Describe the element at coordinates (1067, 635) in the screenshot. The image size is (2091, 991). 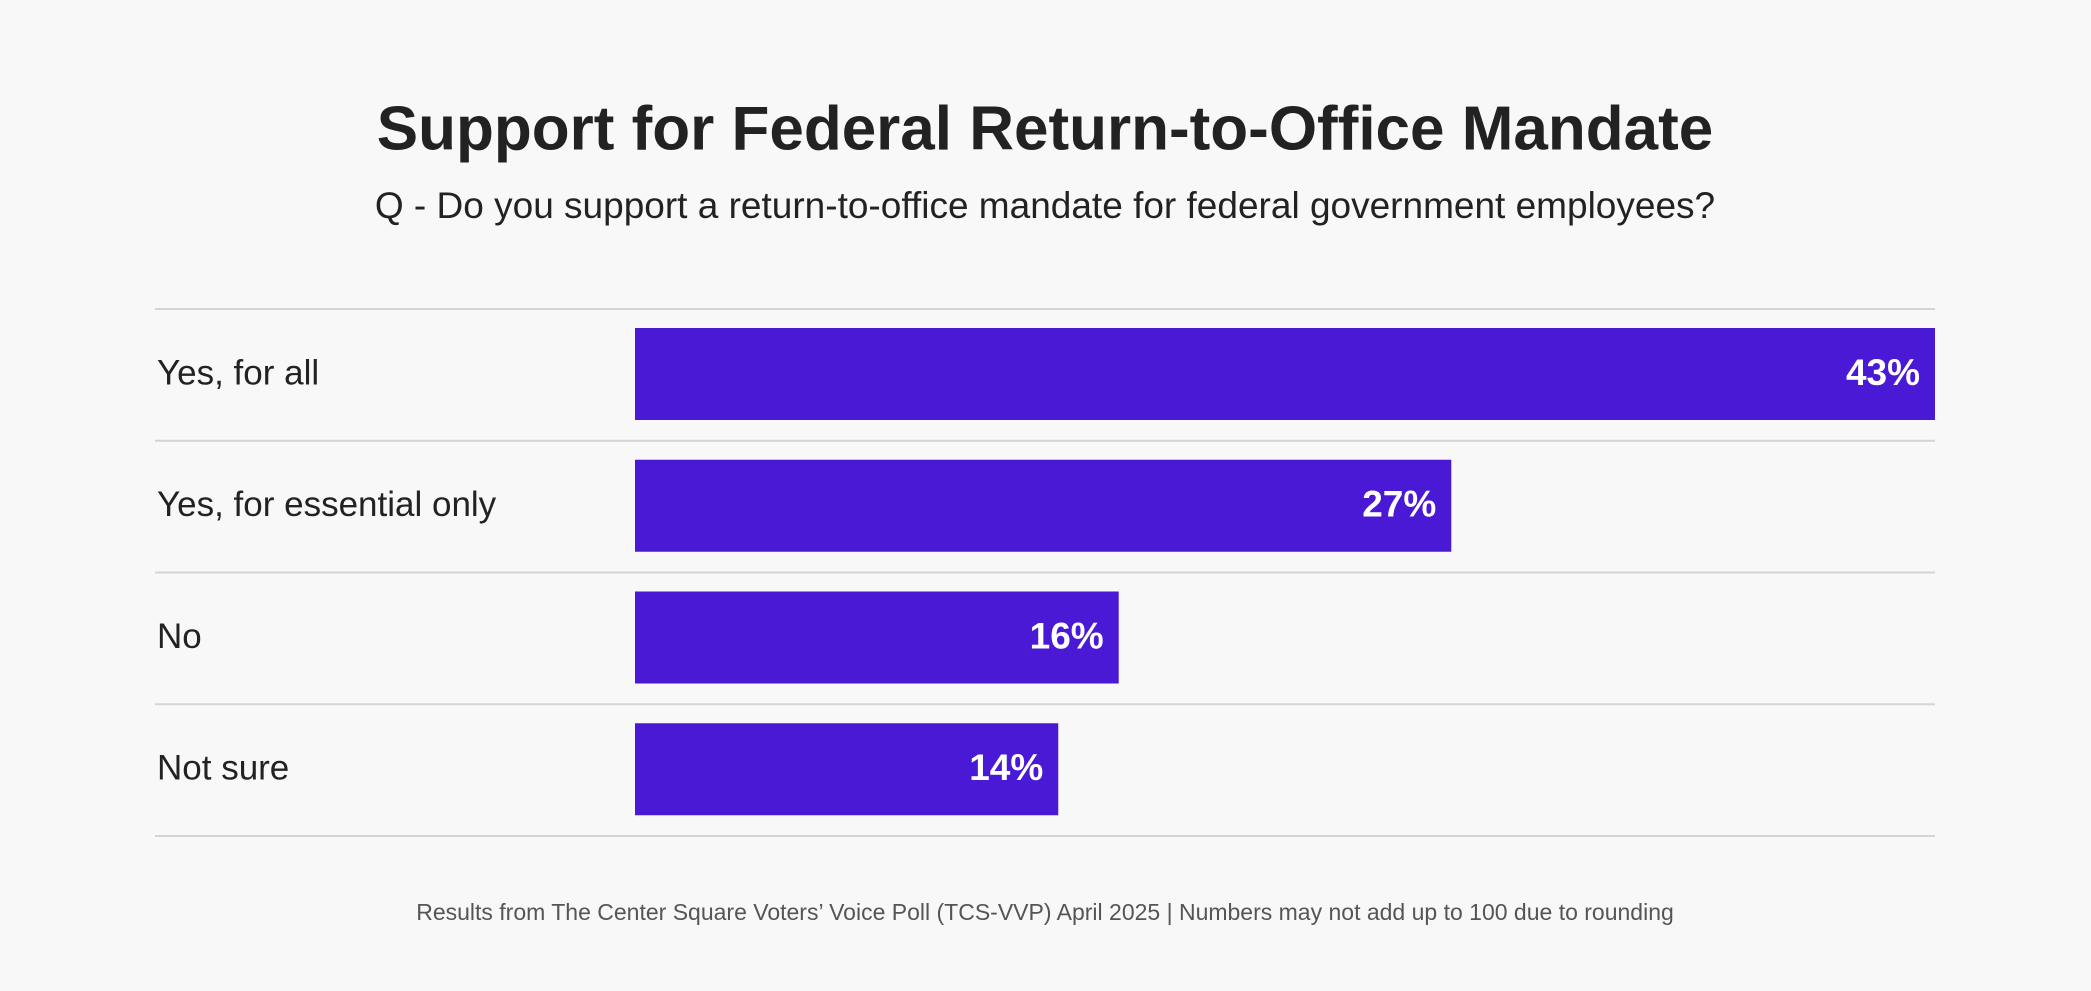
I see `value-label: 16%` at that location.